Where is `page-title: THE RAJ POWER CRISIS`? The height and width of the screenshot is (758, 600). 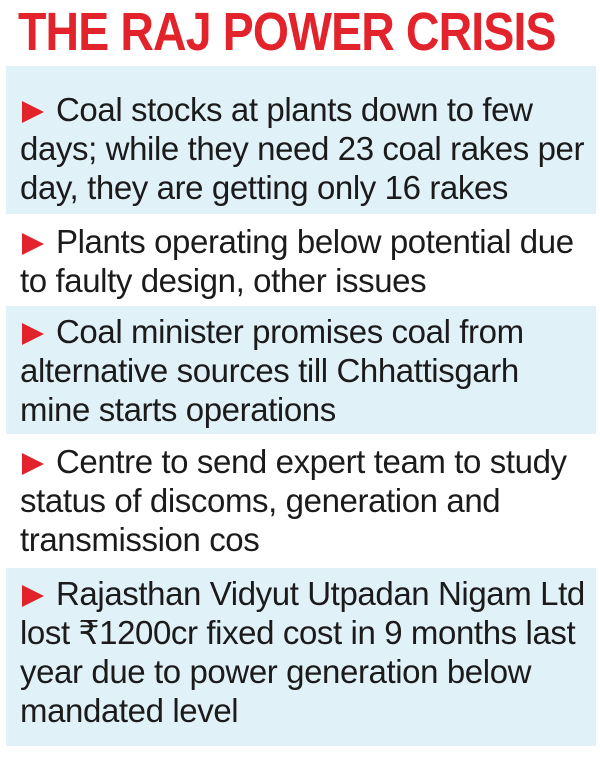
page-title: THE RAJ POWER CRISIS is located at coordinates (281, 32).